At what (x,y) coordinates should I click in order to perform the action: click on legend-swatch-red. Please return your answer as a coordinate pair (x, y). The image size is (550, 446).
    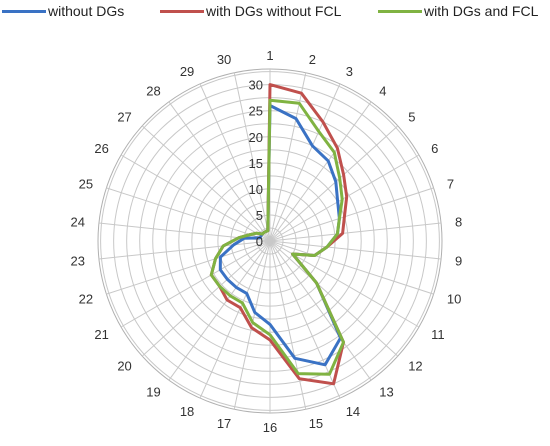
    Looking at the image, I should click on (182, 11).